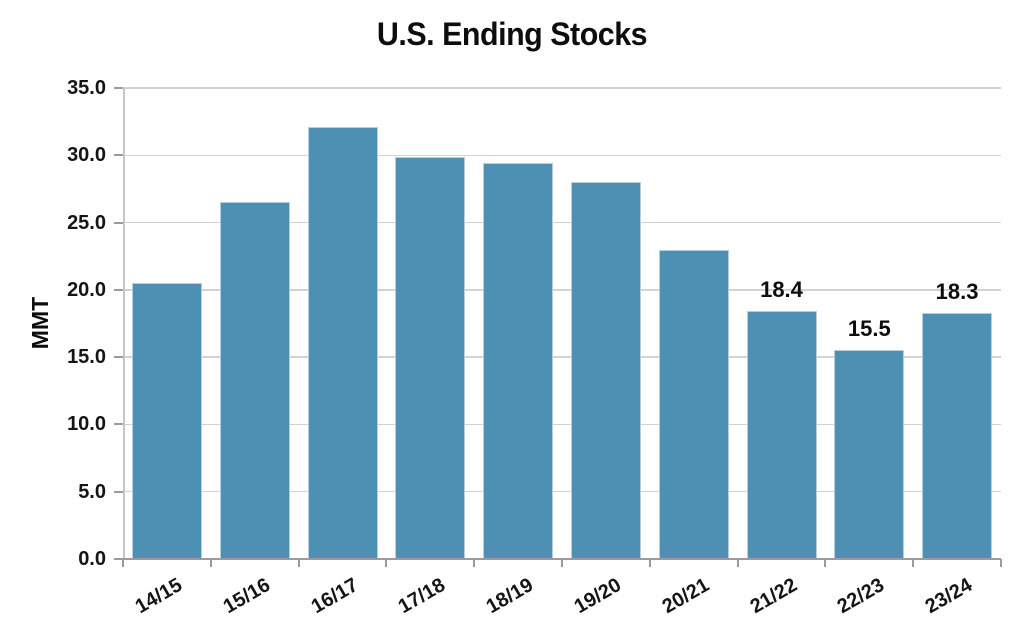 This screenshot has height=635, width=1024. What do you see at coordinates (869, 329) in the screenshot?
I see `bar-value-label: 15.5` at bounding box center [869, 329].